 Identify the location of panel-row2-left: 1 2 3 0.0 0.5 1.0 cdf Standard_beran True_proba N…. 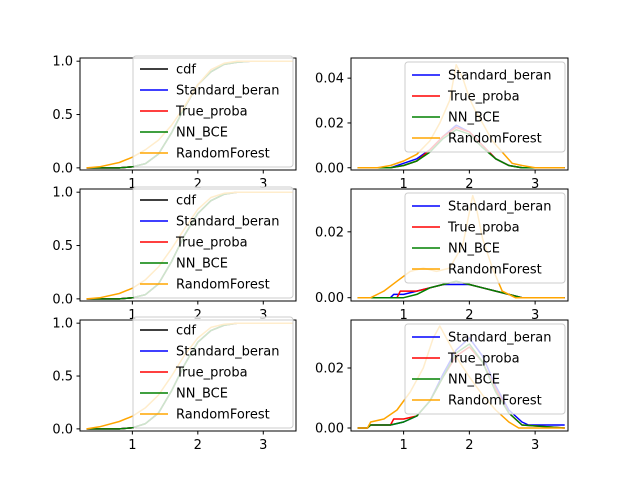
(174, 254).